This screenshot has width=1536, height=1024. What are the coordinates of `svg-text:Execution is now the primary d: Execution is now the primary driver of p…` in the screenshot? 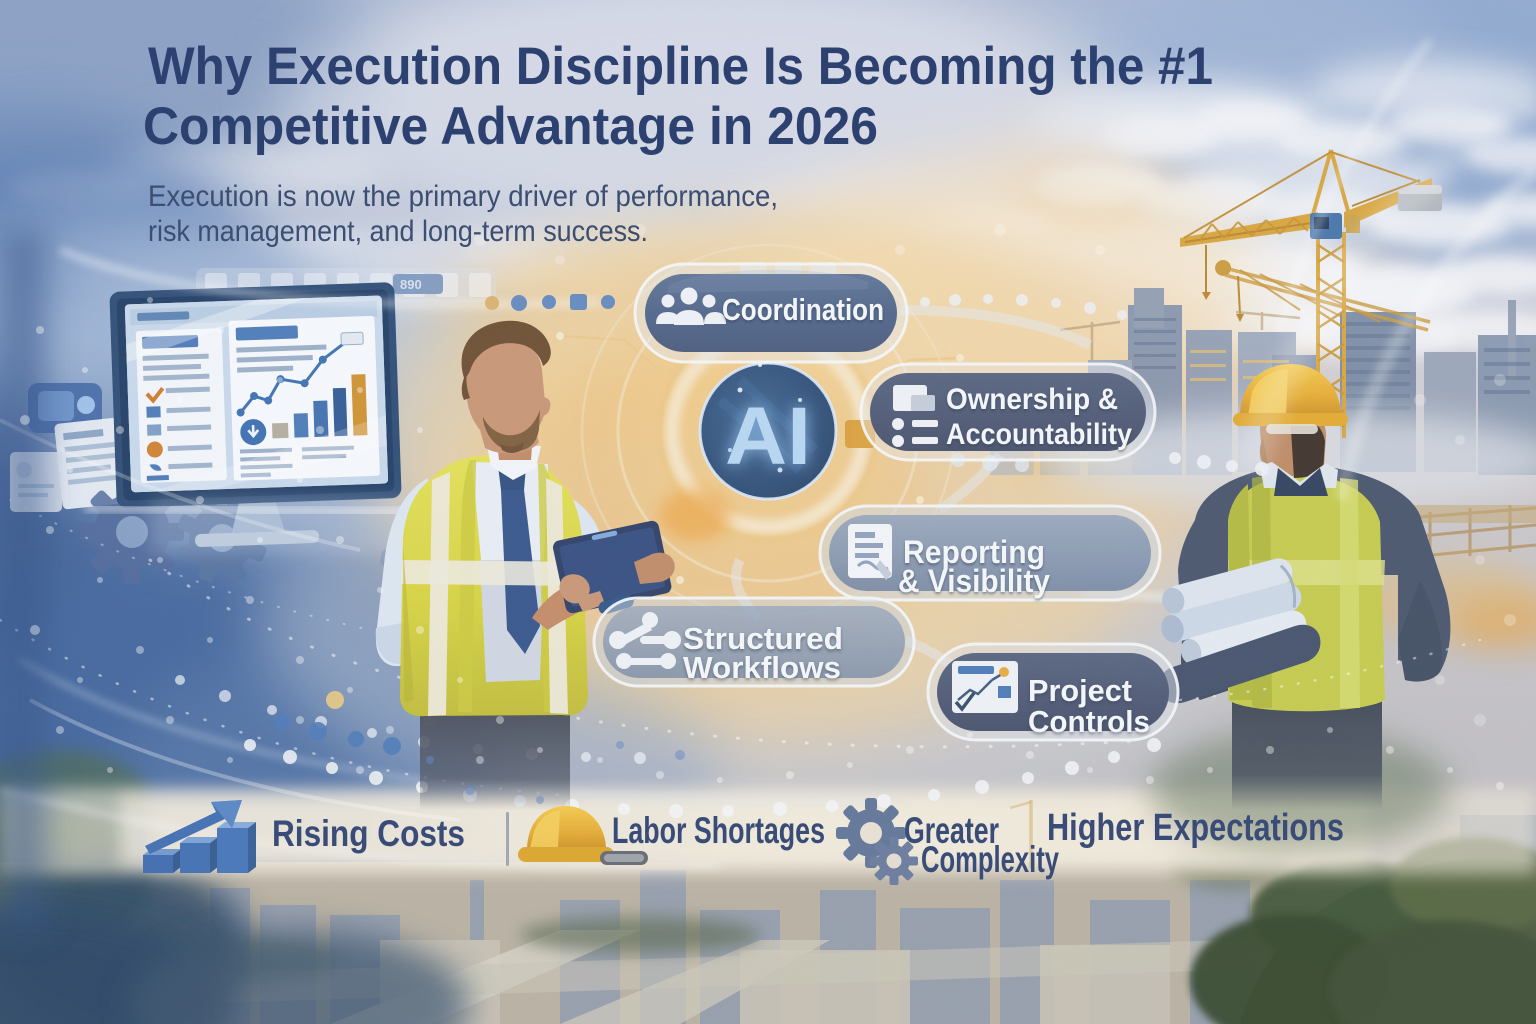 It's located at (463, 196).